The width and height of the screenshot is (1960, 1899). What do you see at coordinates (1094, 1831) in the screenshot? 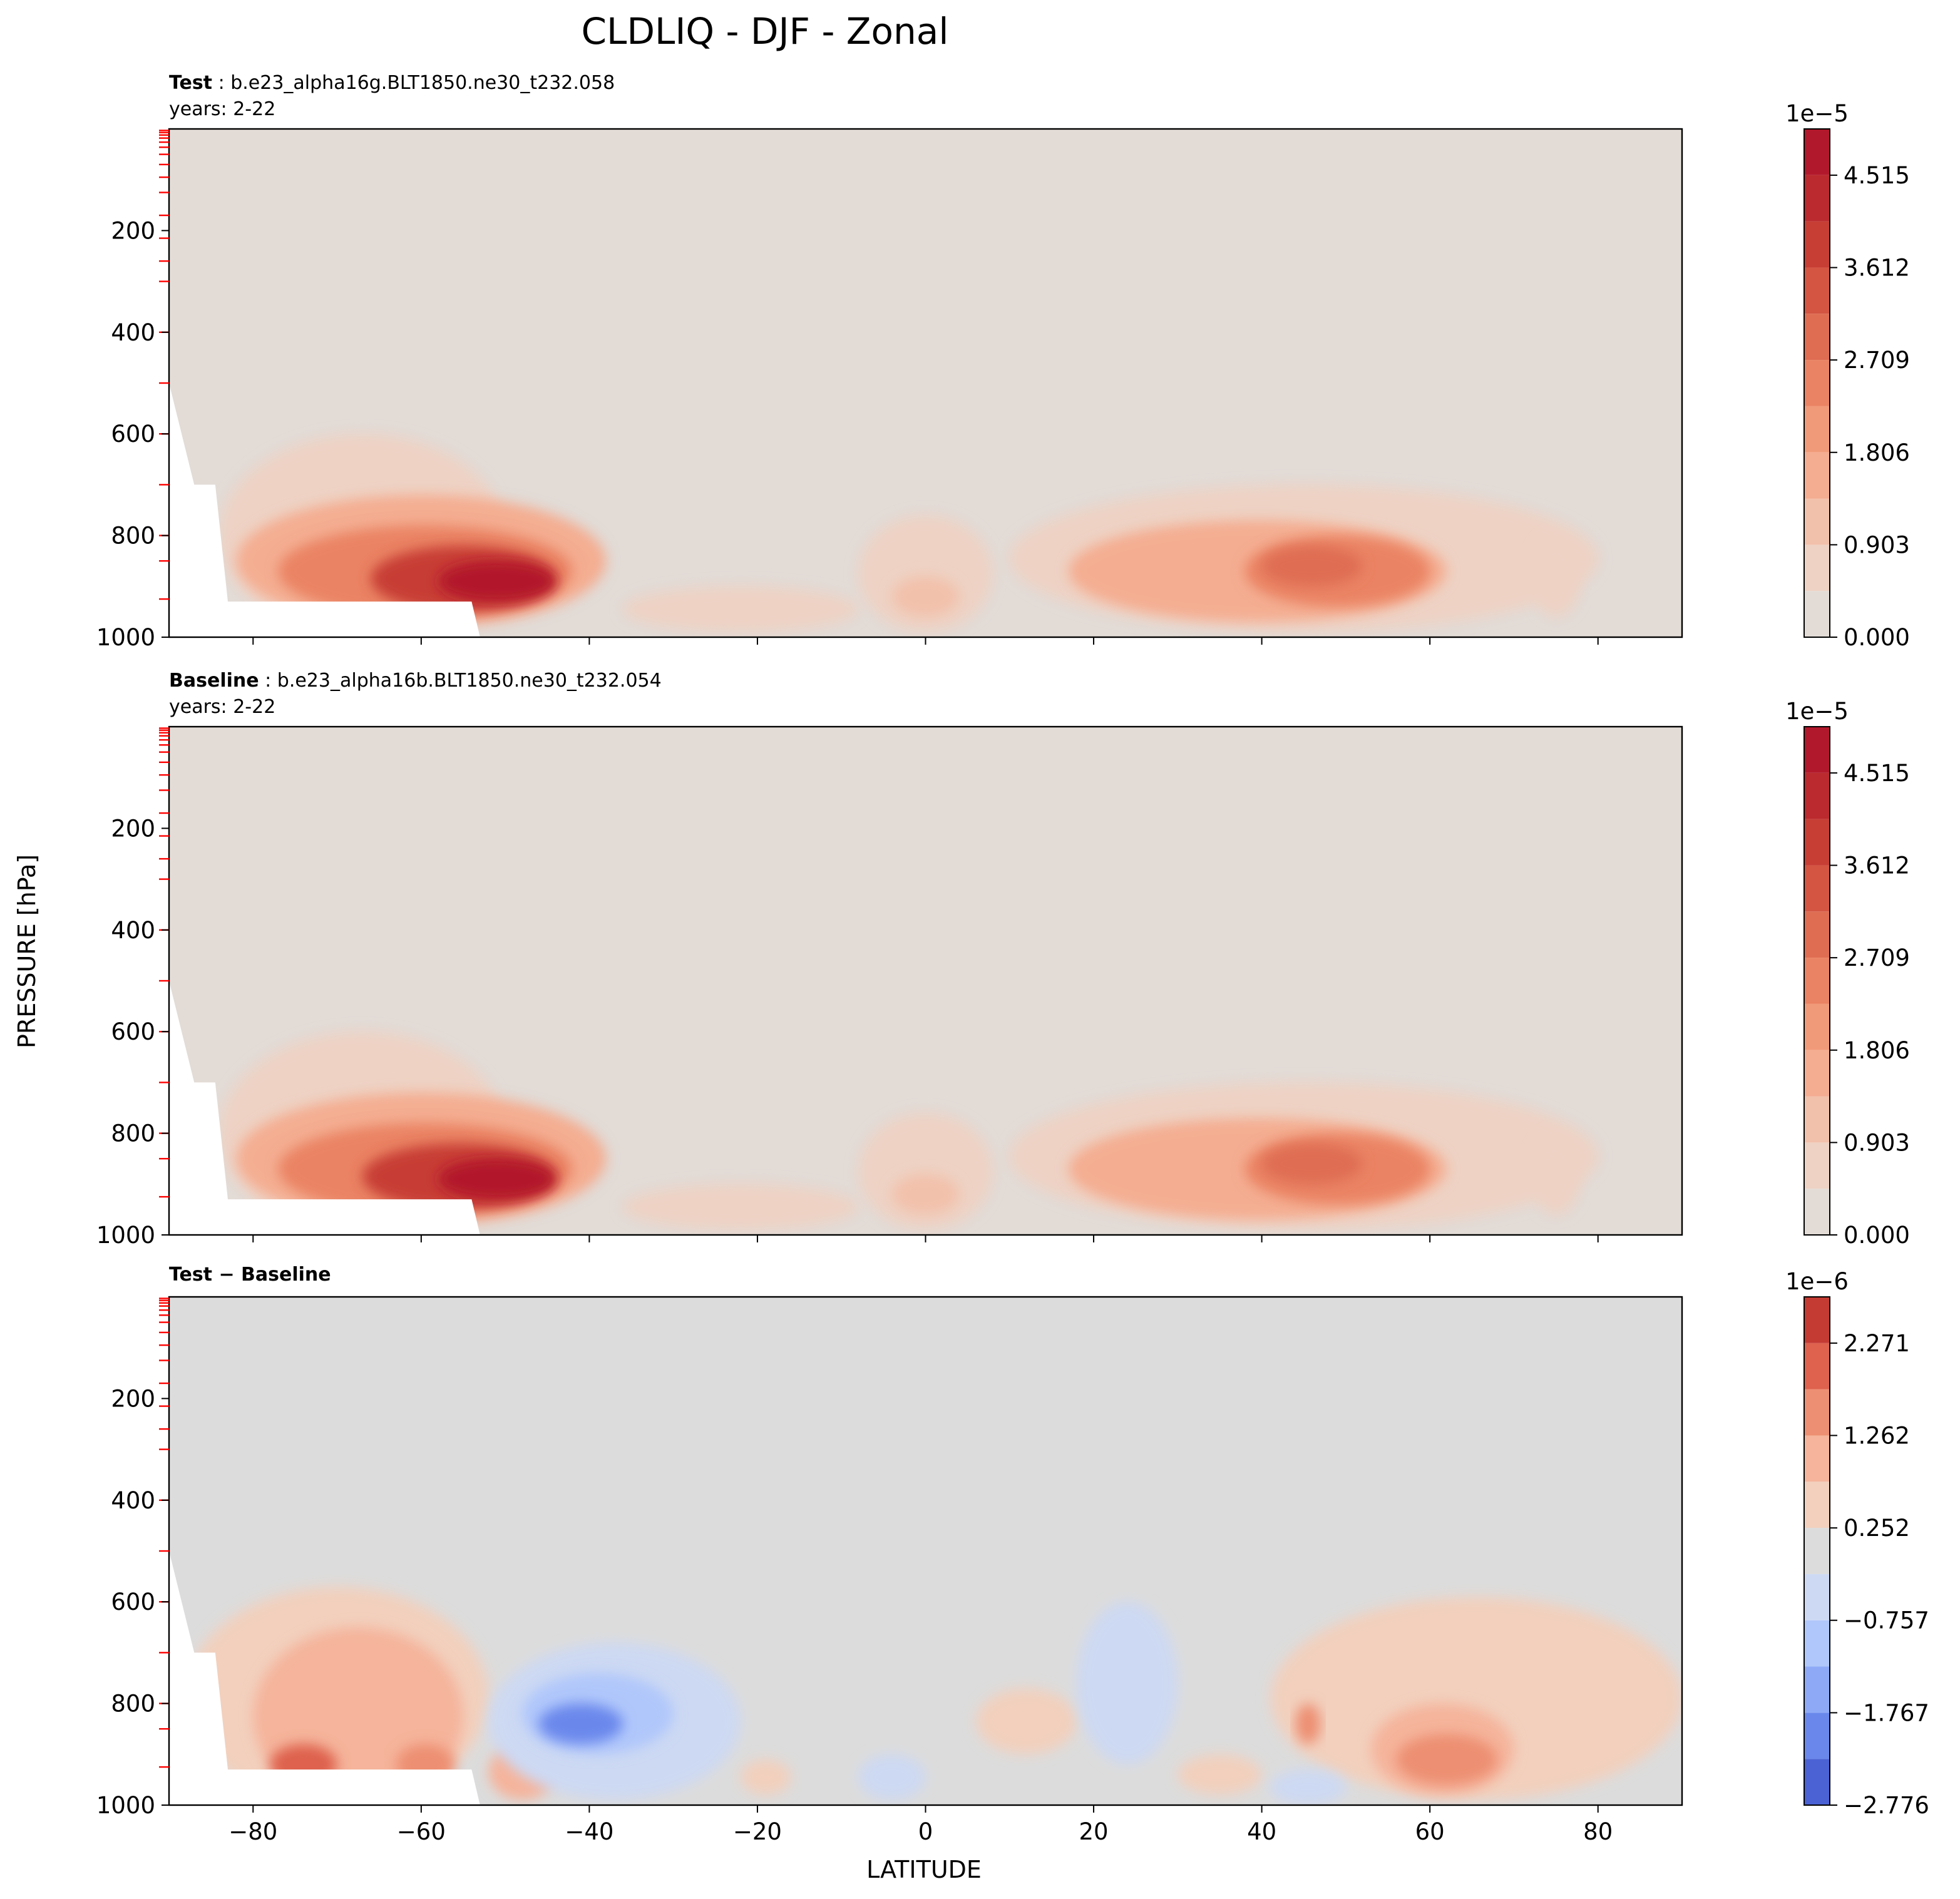
I see `x-tick-label: 20` at bounding box center [1094, 1831].